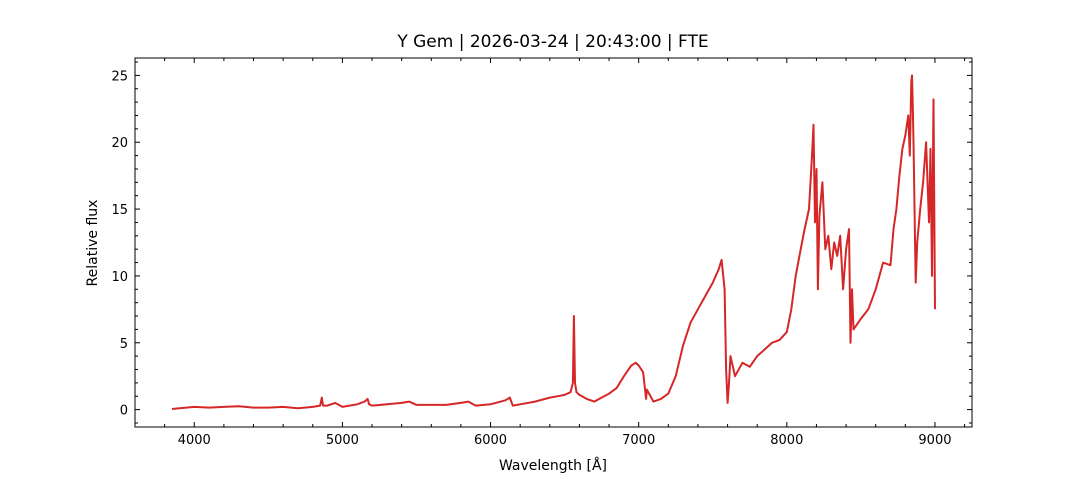 Image resolution: width=1080 pixels, height=480 pixels. What do you see at coordinates (124, 411) in the screenshot?
I see `y-tick-label: 0` at bounding box center [124, 411].